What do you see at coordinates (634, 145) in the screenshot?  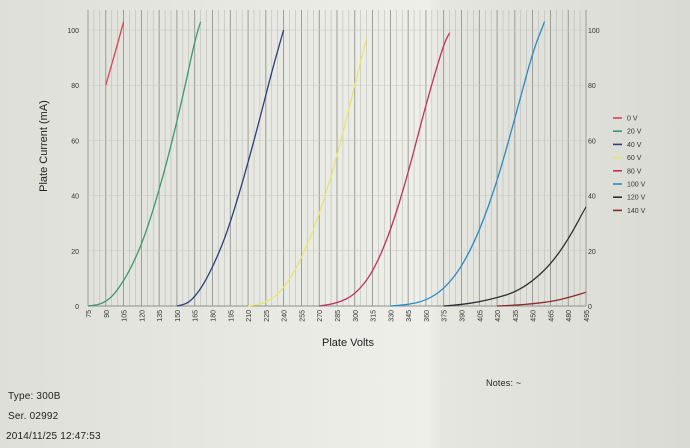 I see `legend-label: 40 V` at bounding box center [634, 145].